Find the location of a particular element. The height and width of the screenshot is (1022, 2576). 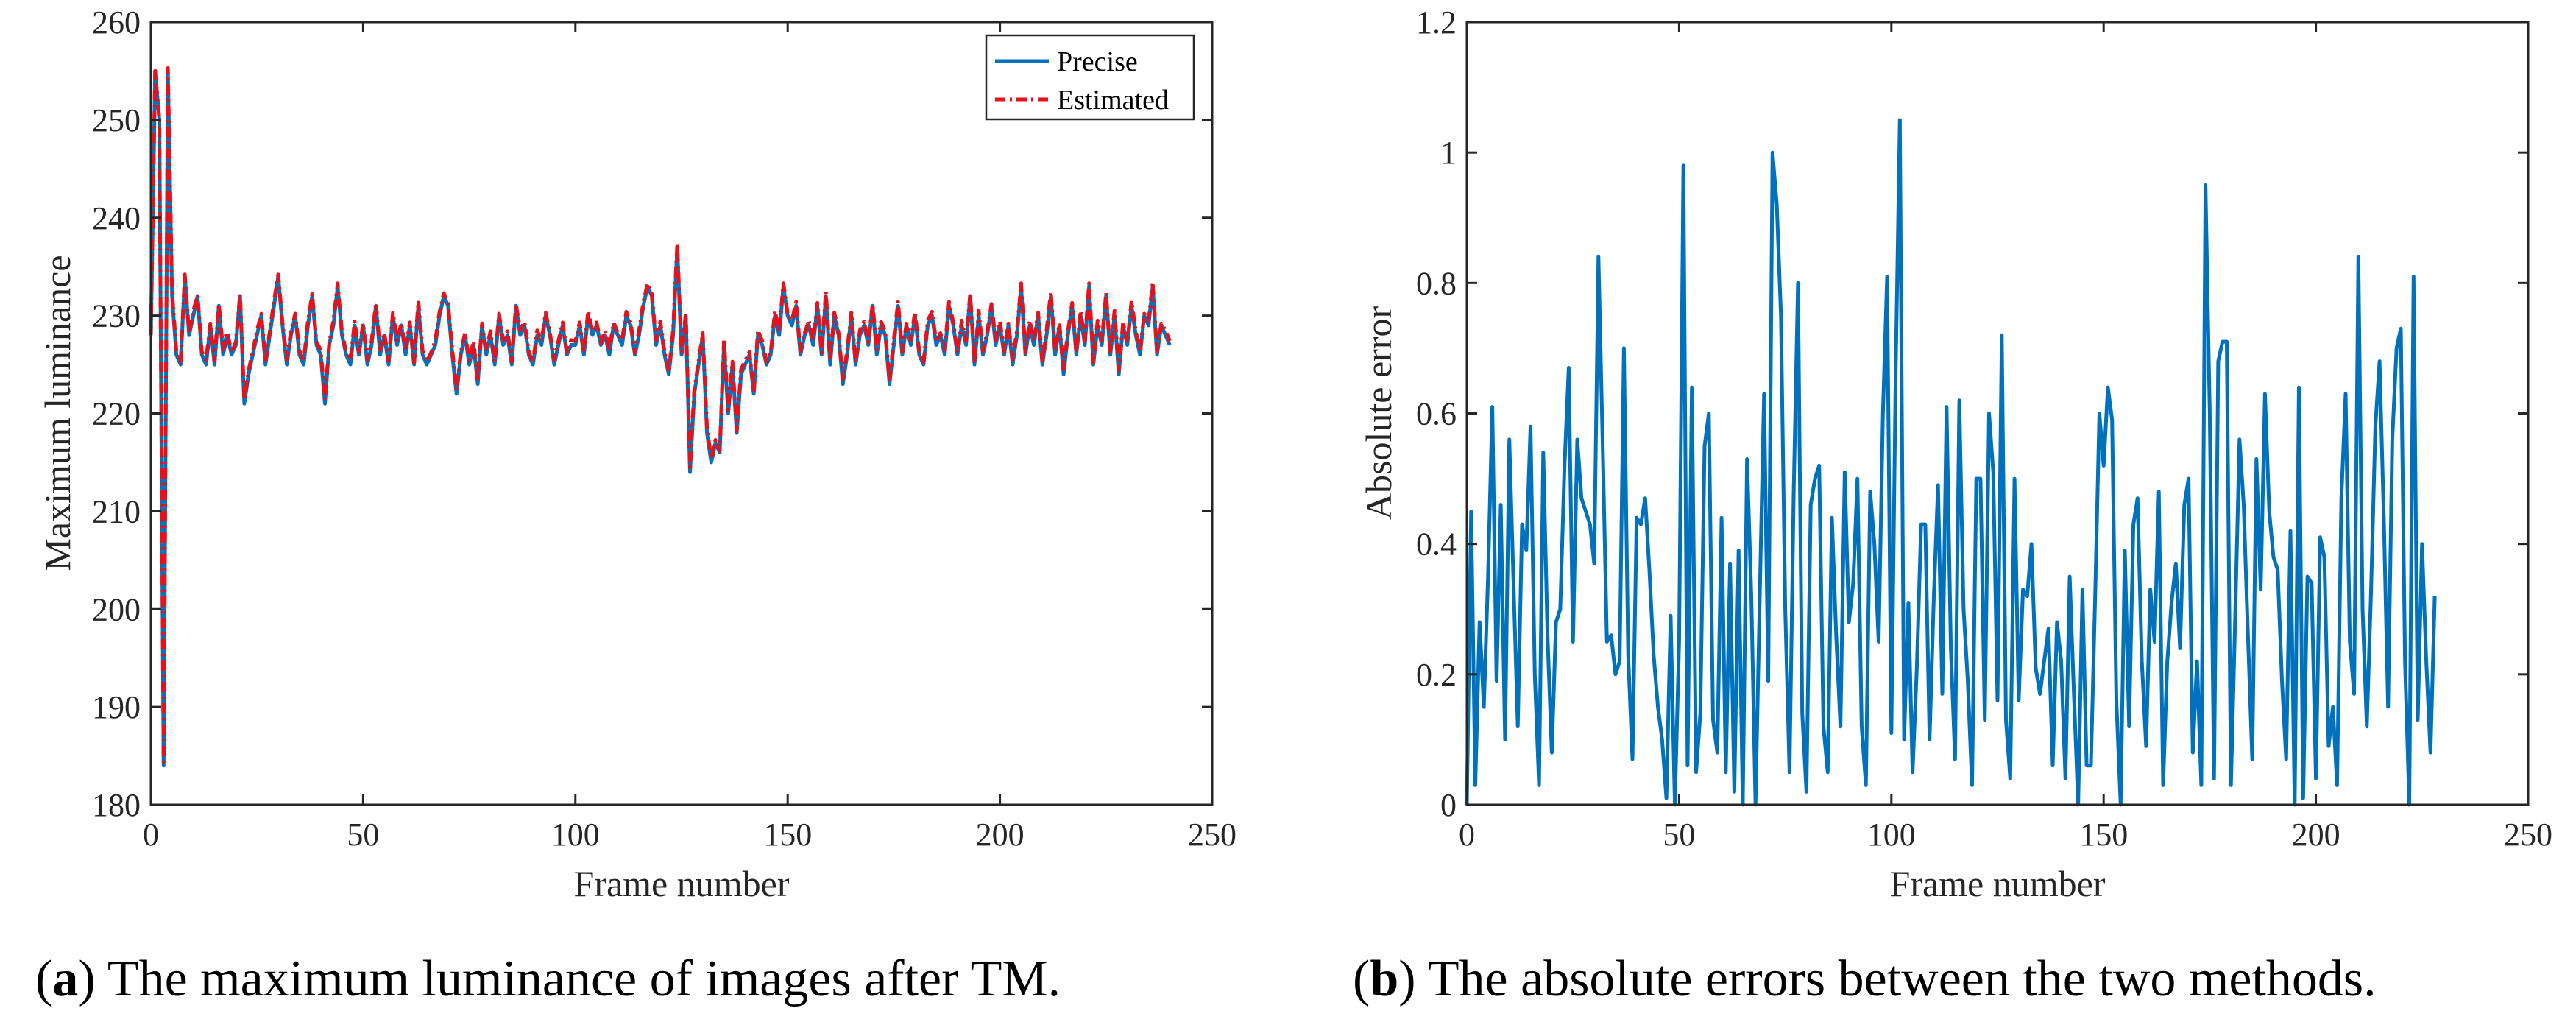

y-axis-label-b: Absolute error is located at coordinates (1378, 414).